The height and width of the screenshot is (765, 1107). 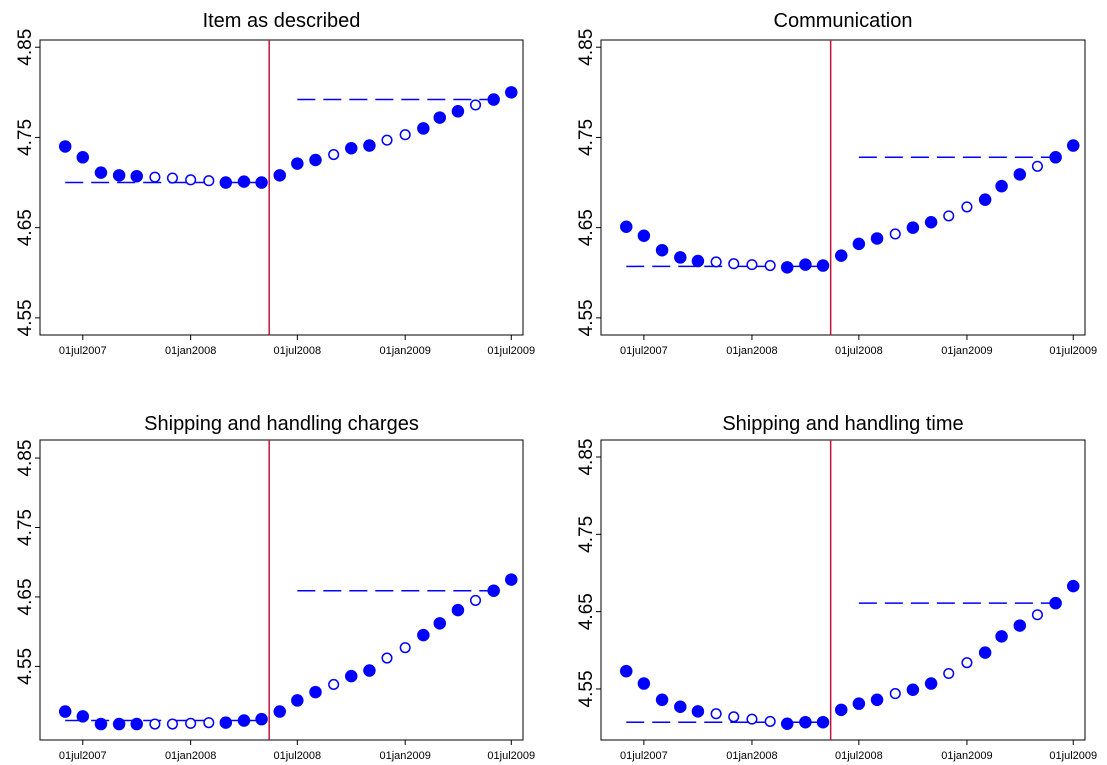 I want to click on panel-title: Shipping and handling time, so click(x=842, y=424).